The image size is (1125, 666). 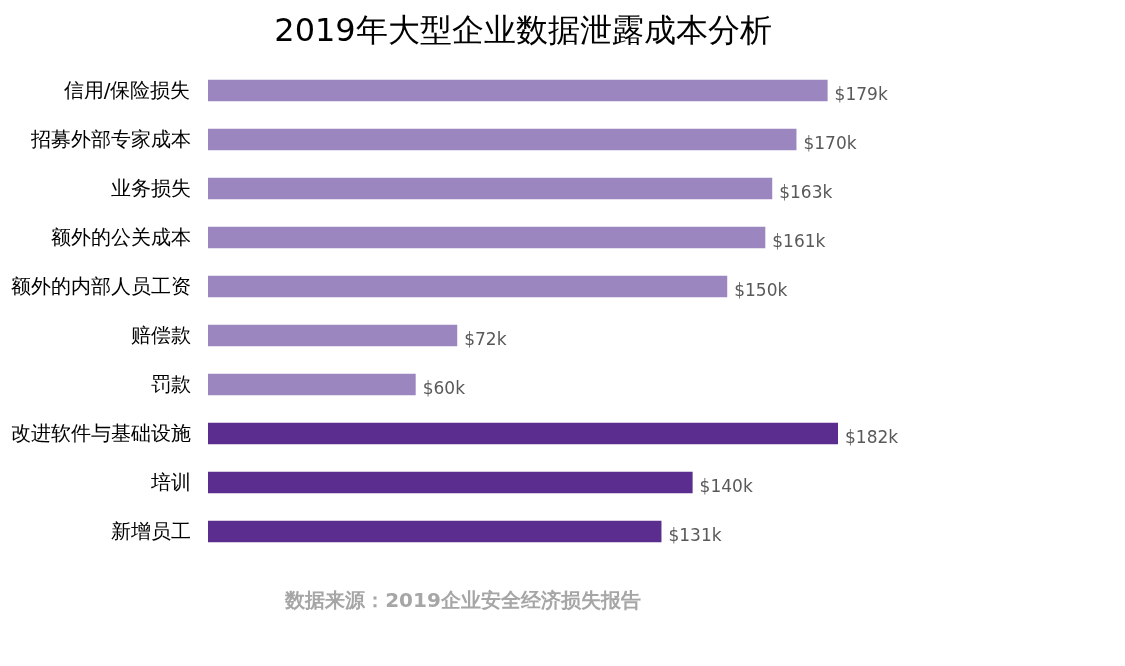 What do you see at coordinates (170, 383) in the screenshot?
I see `y-tick-label: 罚款` at bounding box center [170, 383].